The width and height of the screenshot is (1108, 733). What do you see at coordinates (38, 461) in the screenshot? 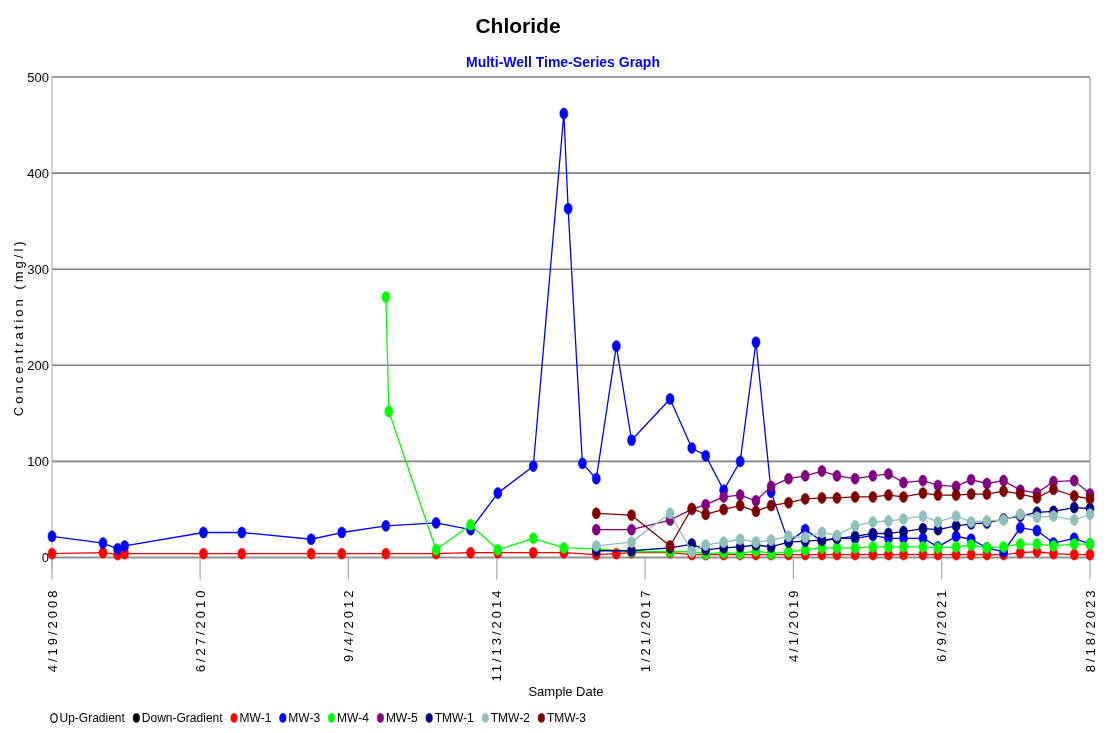
I see `y-tick-label: 100` at bounding box center [38, 461].